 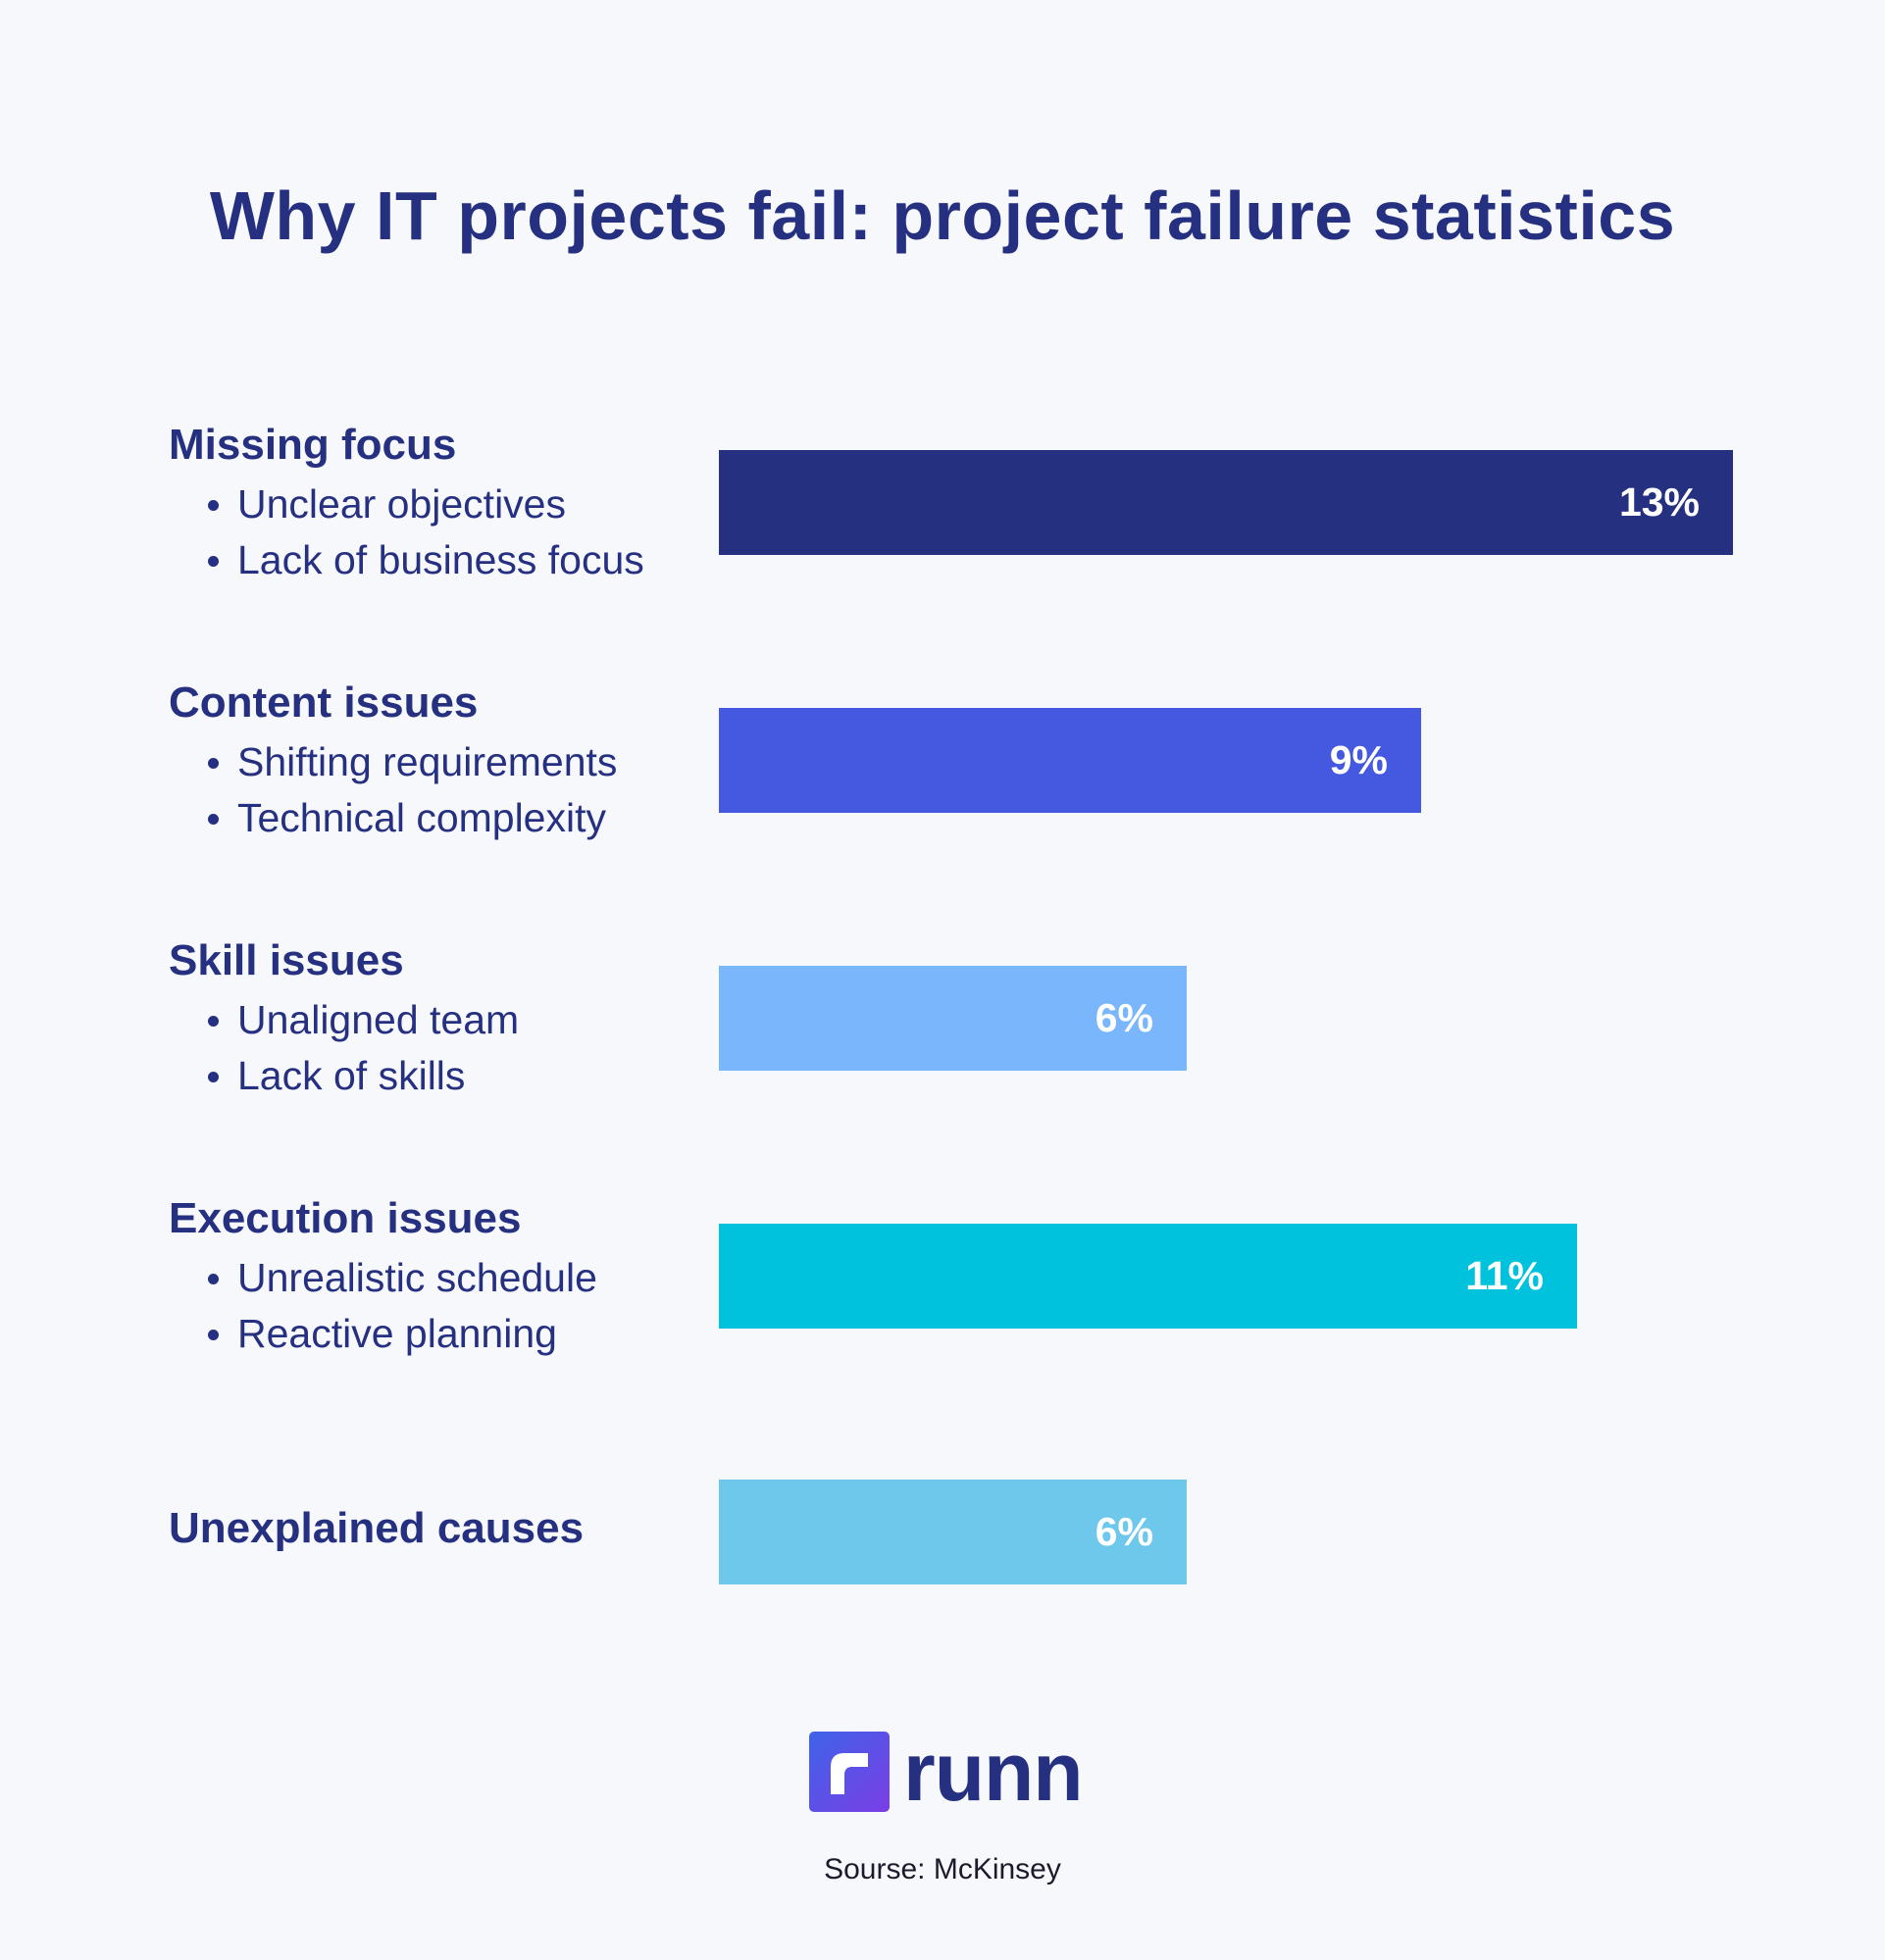 I want to click on bar-content-issues: 9%, so click(x=1070, y=760).